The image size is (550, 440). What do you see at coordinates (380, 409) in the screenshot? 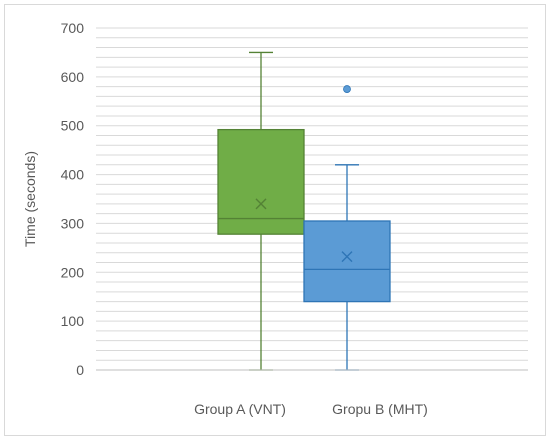
I see `x-category-label: Gropu B (MHT)` at bounding box center [380, 409].